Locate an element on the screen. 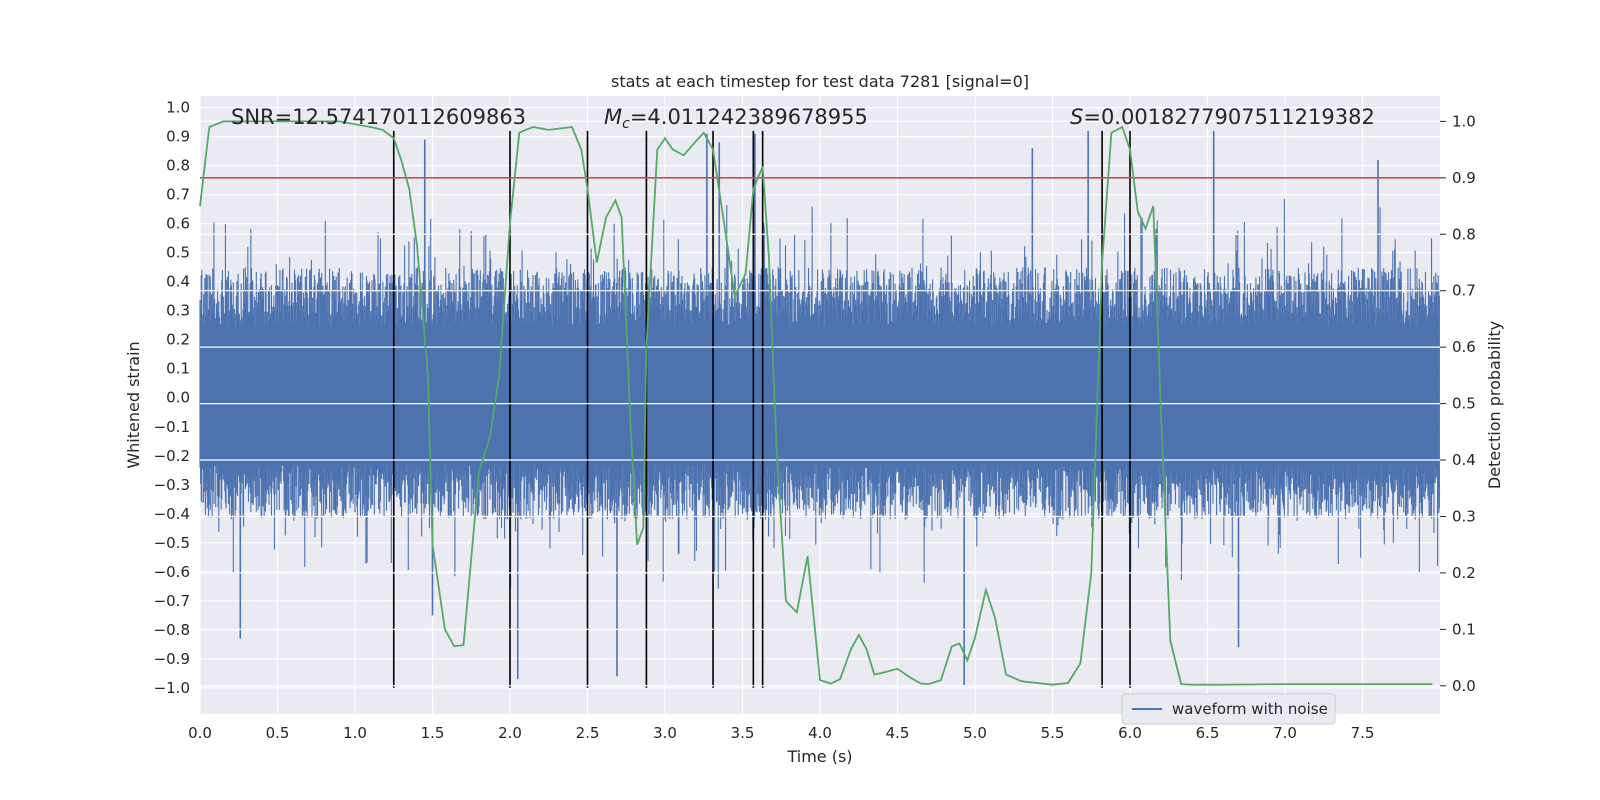  x-tick-label: 7.0 is located at coordinates (1285, 733).